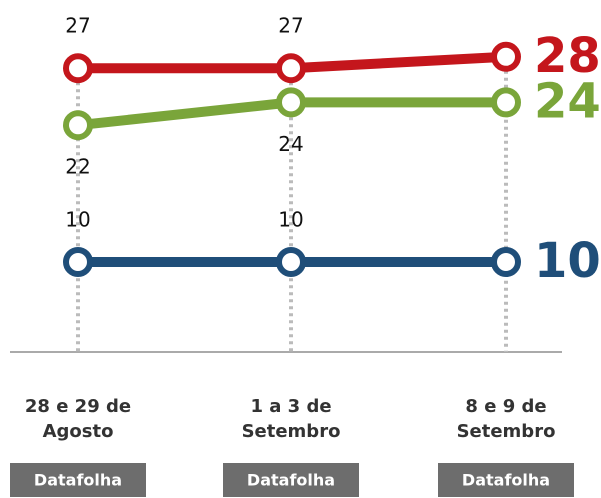 The height and width of the screenshot is (498, 601). What do you see at coordinates (290, 144) in the screenshot?
I see `value-label: 24` at bounding box center [290, 144].